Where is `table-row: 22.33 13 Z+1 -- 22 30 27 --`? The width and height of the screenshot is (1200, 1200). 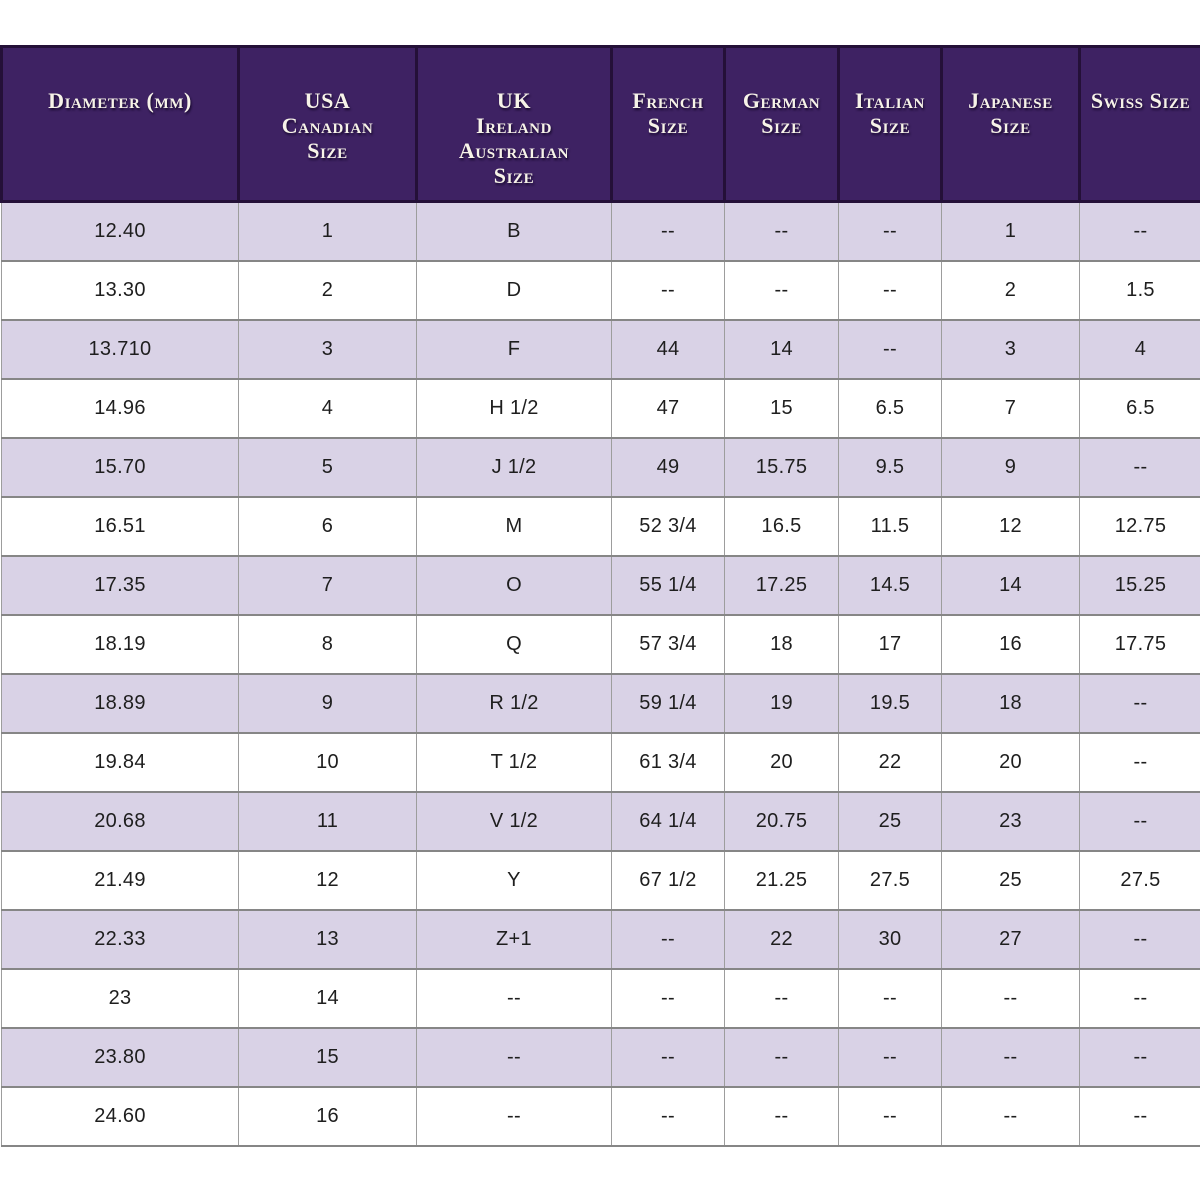
table-row: 22.33 13 Z+1 -- 22 30 27 -- is located at coordinates (600, 939).